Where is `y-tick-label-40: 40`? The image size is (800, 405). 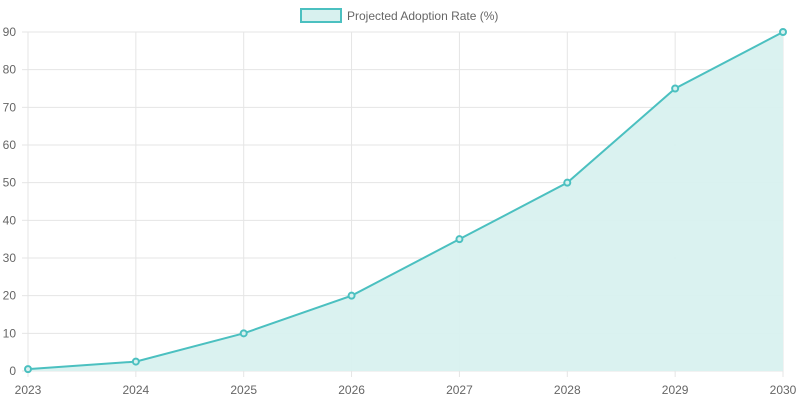
y-tick-label-40: 40 is located at coordinates (10, 220).